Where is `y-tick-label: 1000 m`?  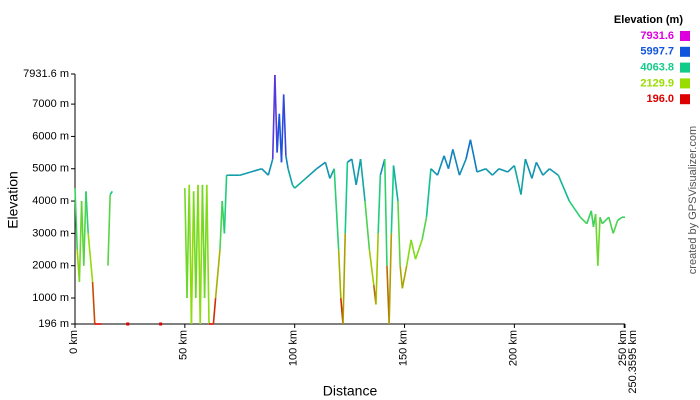 y-tick-label: 1000 m is located at coordinates (50, 298).